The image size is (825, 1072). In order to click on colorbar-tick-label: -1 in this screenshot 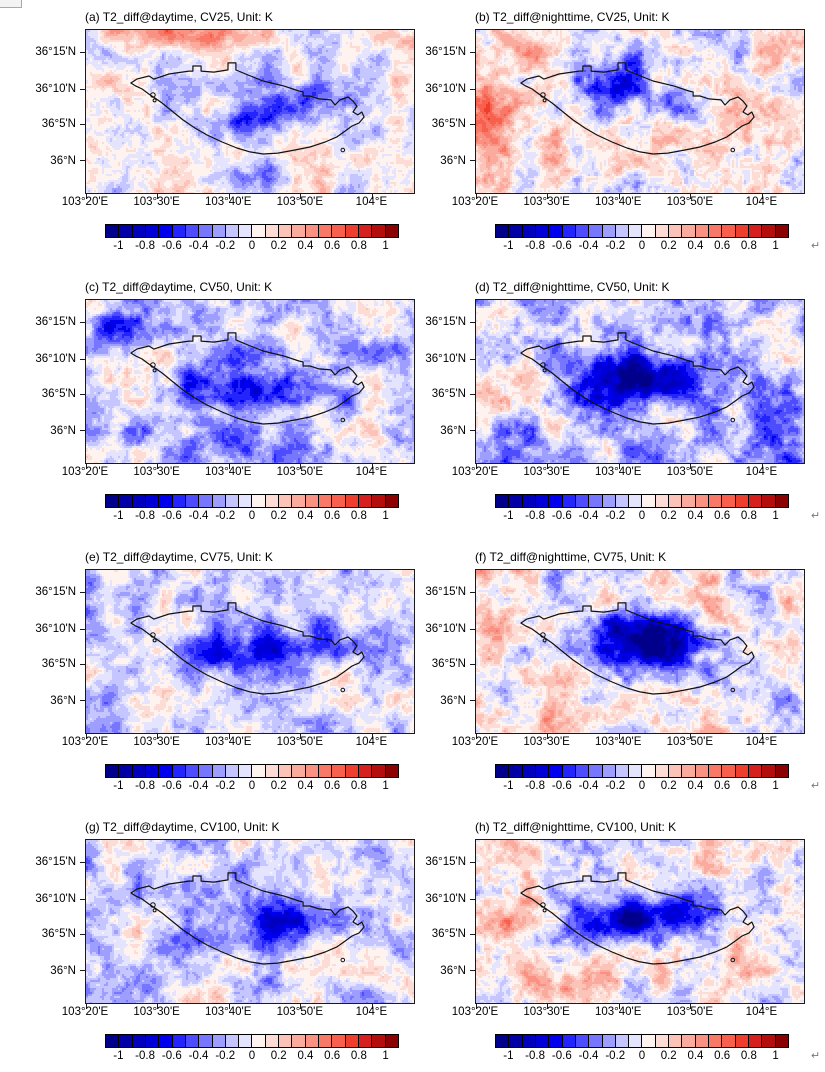, I will do `click(118, 786)`.